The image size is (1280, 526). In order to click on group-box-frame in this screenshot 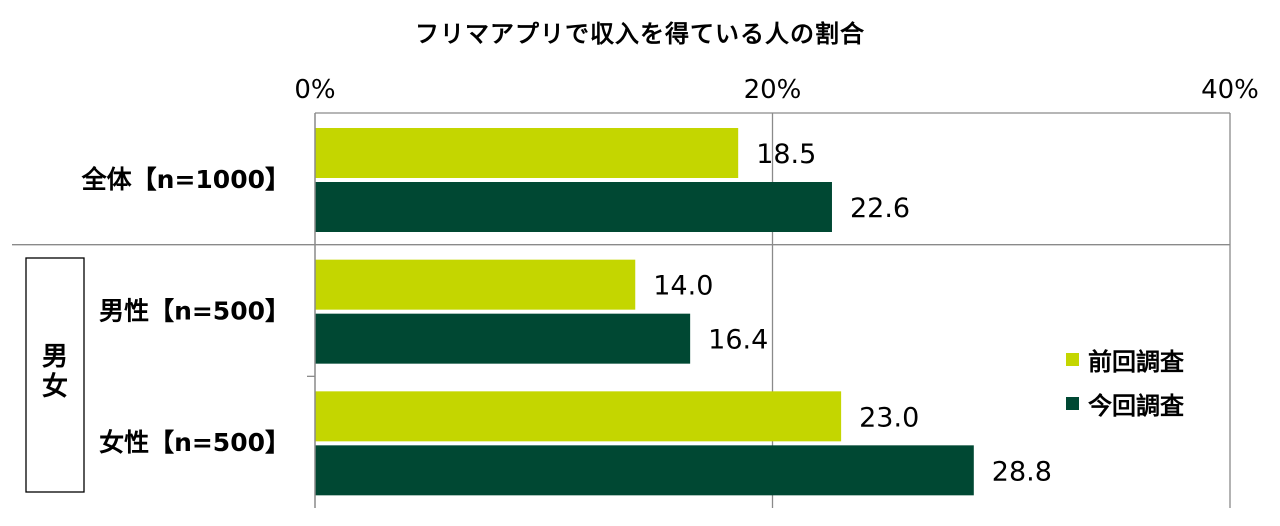, I will do `click(55, 375)`.